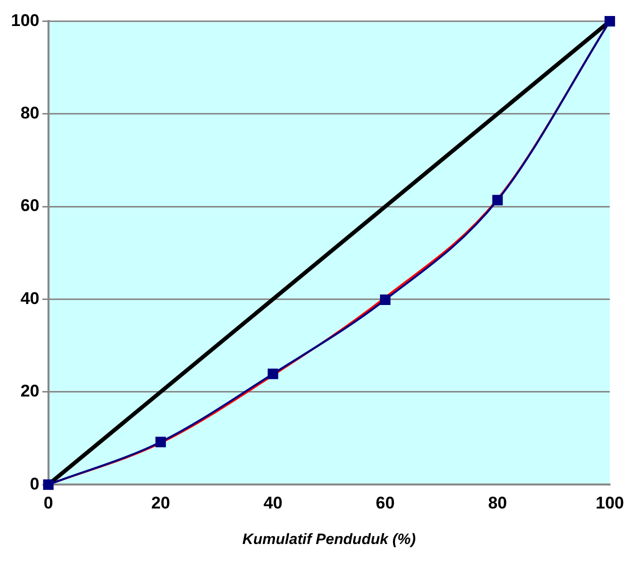 Image resolution: width=635 pixels, height=561 pixels. Describe the element at coordinates (272, 502) in the screenshot. I see `x-tick-label: 40` at that location.